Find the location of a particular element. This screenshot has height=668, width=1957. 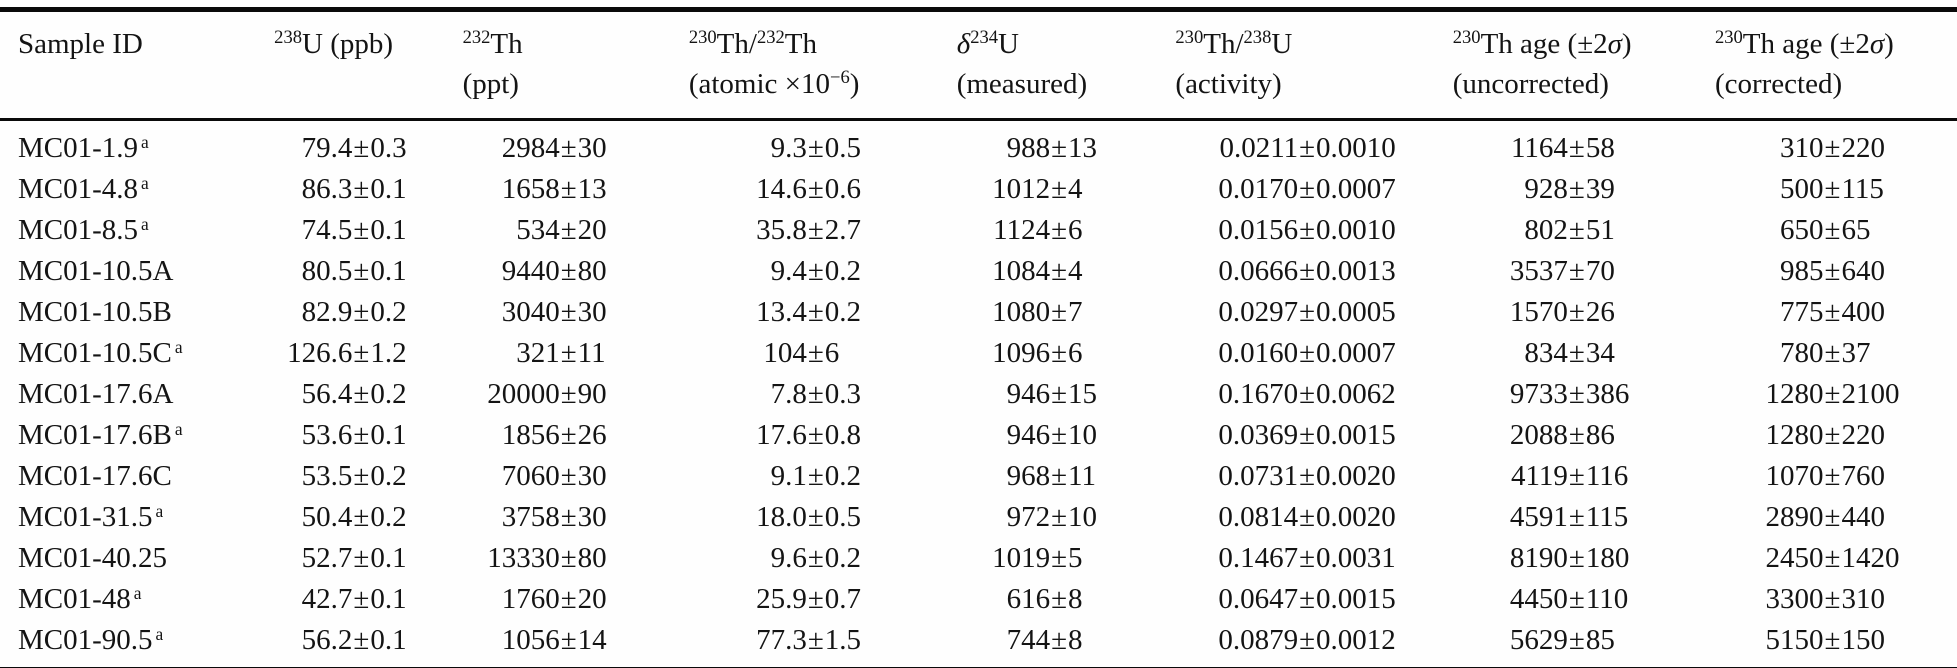

value-cell-u238-ppb: 56.2 ±0.1 is located at coordinates (354, 640).